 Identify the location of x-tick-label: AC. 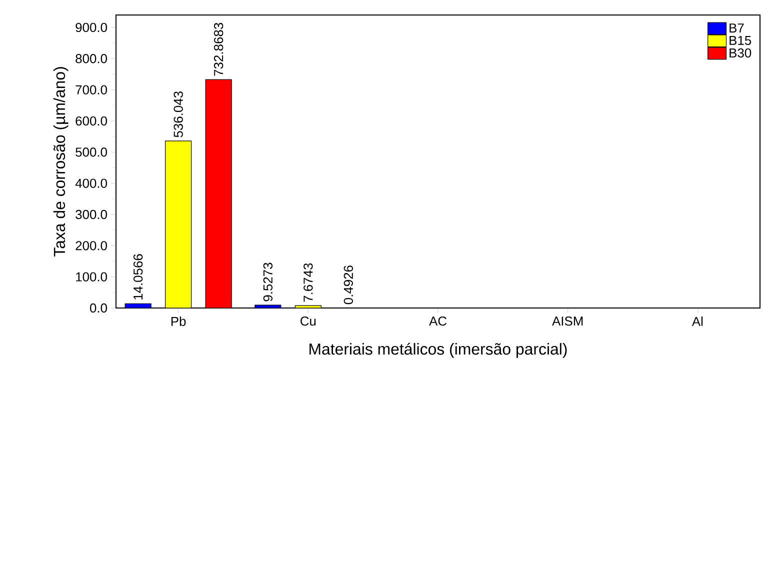
(438, 321).